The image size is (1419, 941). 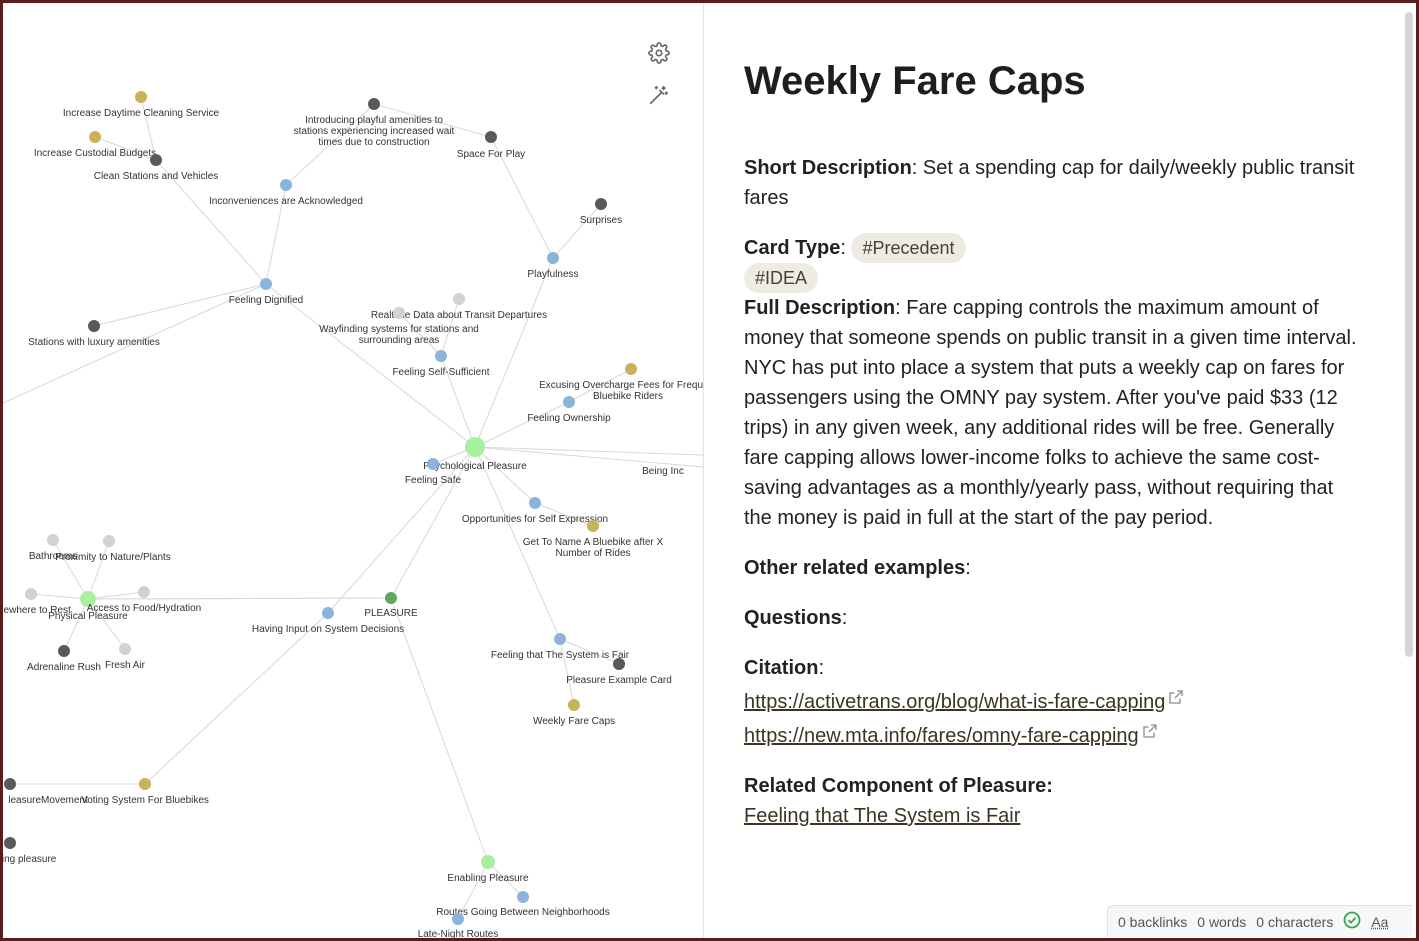 I want to click on graph-node: Inconveniences are Acknowledged, so click(x=286, y=193).